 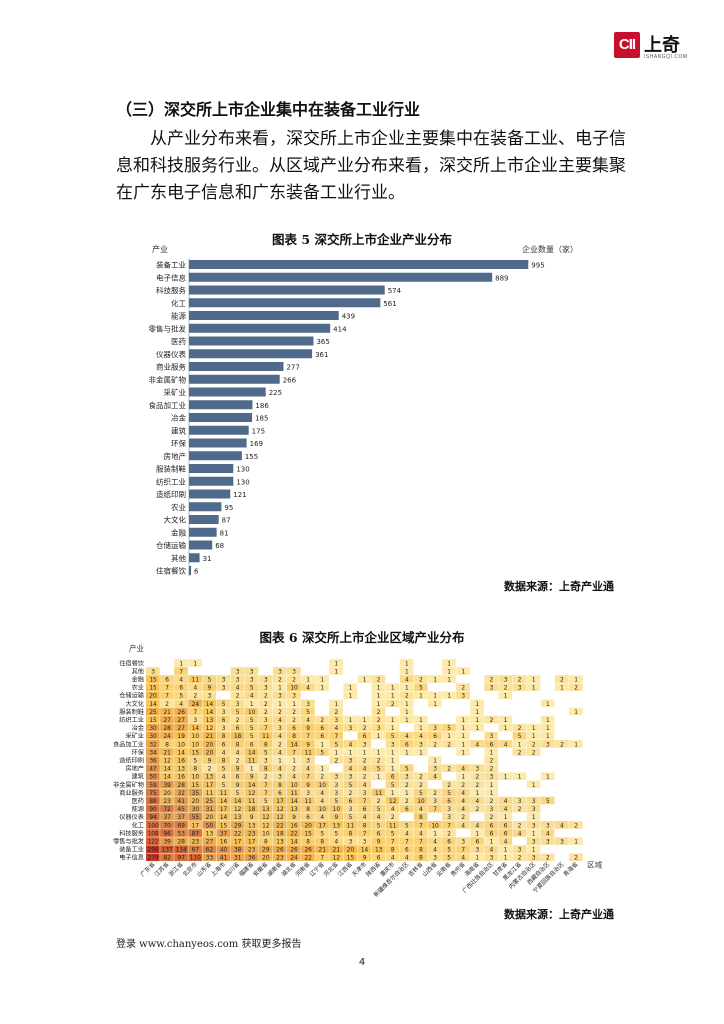 I want to click on cell-value: 18, so click(x=280, y=834).